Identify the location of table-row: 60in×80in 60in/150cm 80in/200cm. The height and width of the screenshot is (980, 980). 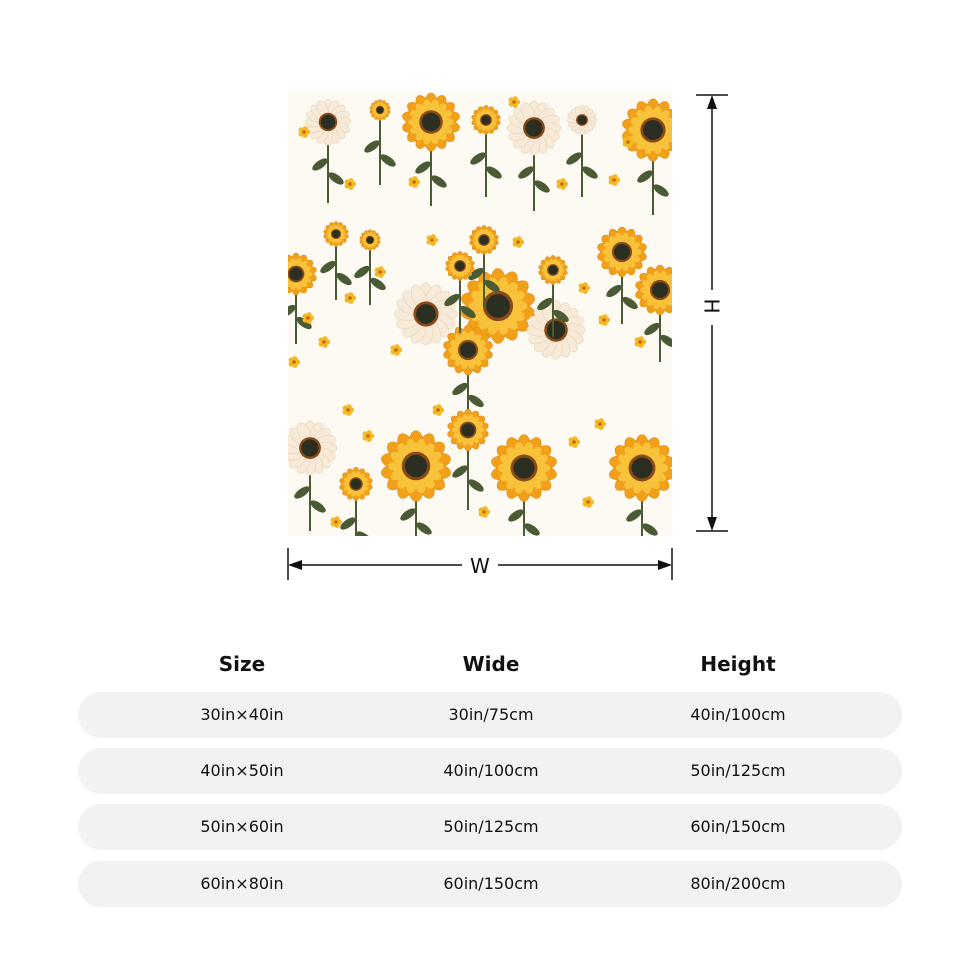
(490, 884).